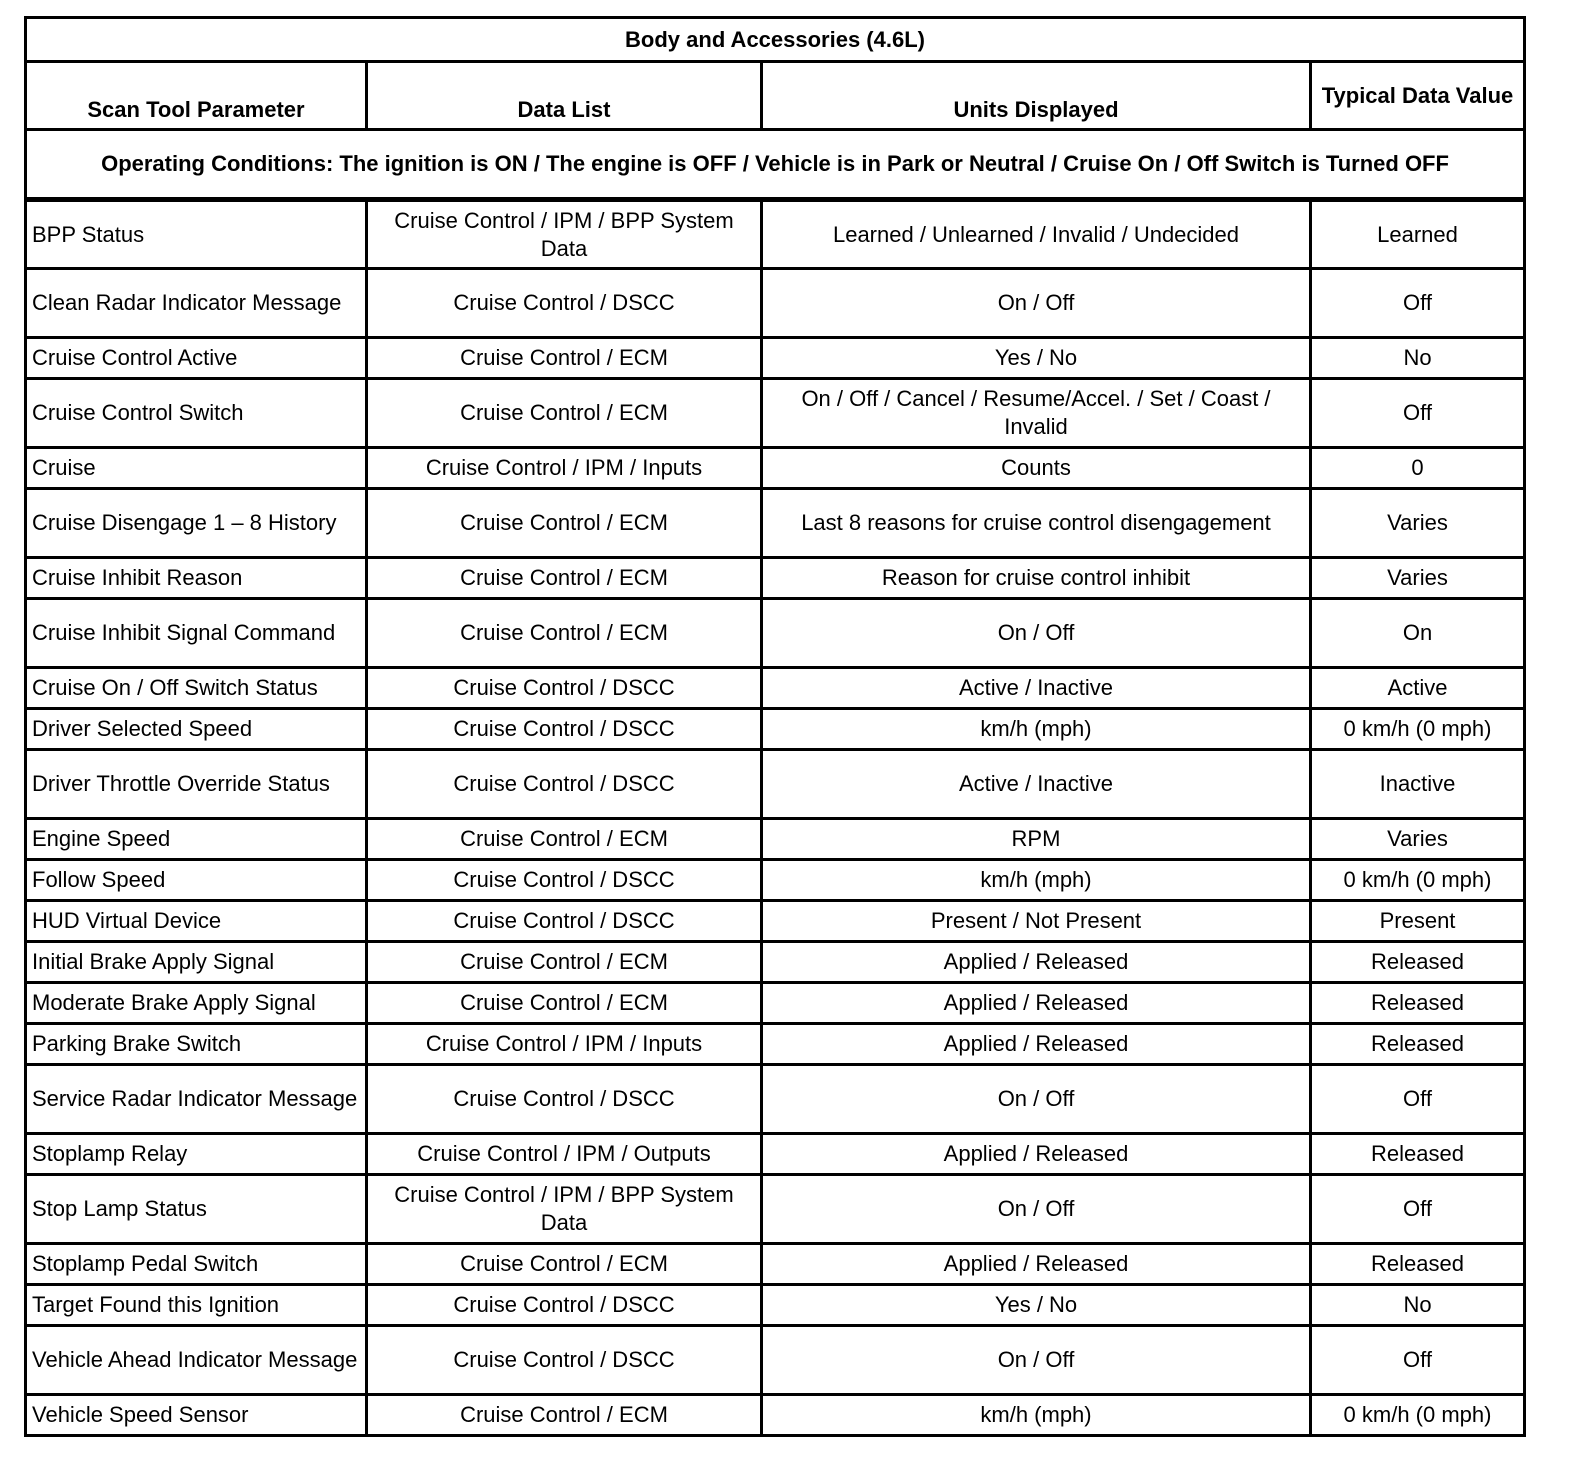 Image resolution: width=1584 pixels, height=1470 pixels. I want to click on cell-typical-value: No, so click(1417, 358).